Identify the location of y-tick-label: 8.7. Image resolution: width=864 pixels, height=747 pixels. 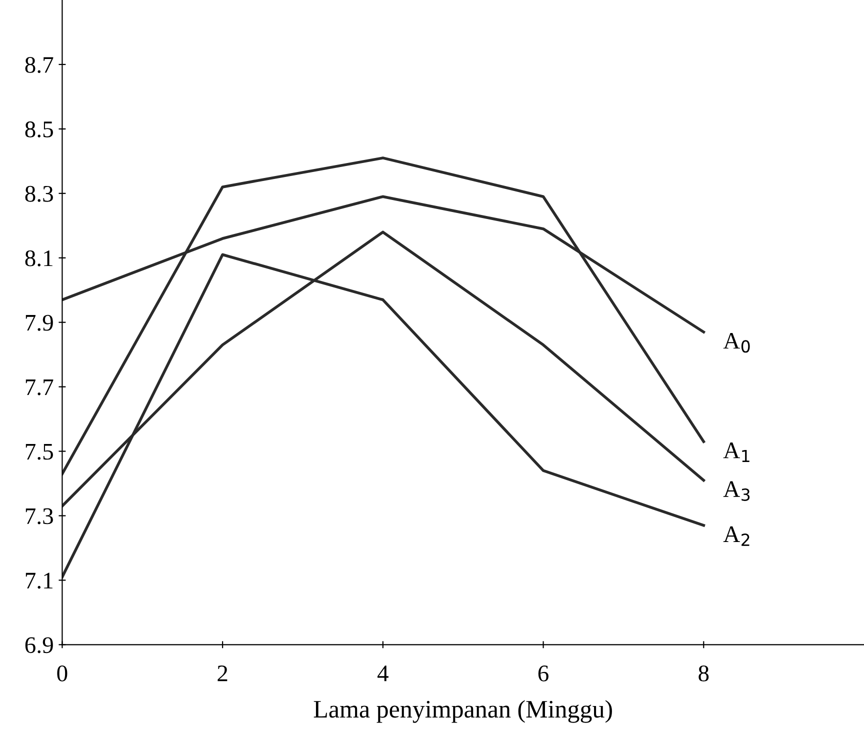
(39, 64).